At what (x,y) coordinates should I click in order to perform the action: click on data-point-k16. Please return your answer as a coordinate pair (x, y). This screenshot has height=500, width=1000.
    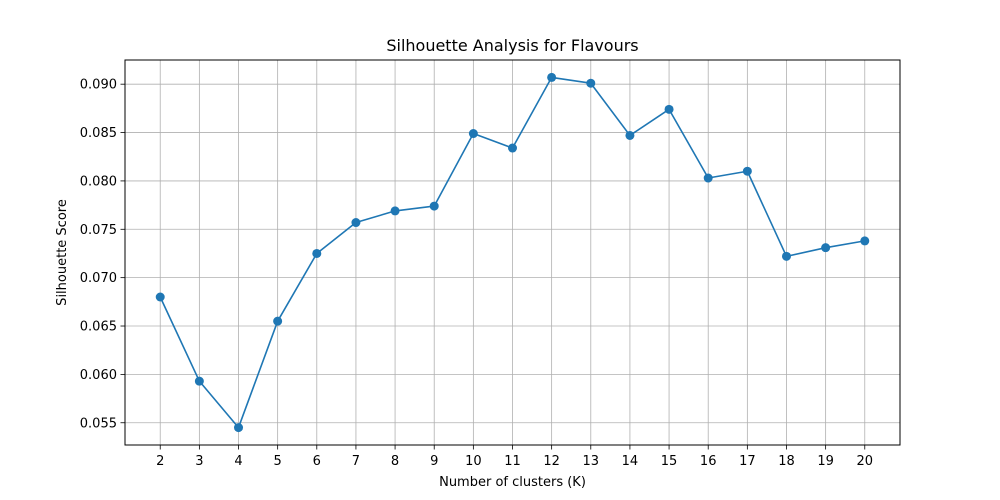
    Looking at the image, I should click on (708, 178).